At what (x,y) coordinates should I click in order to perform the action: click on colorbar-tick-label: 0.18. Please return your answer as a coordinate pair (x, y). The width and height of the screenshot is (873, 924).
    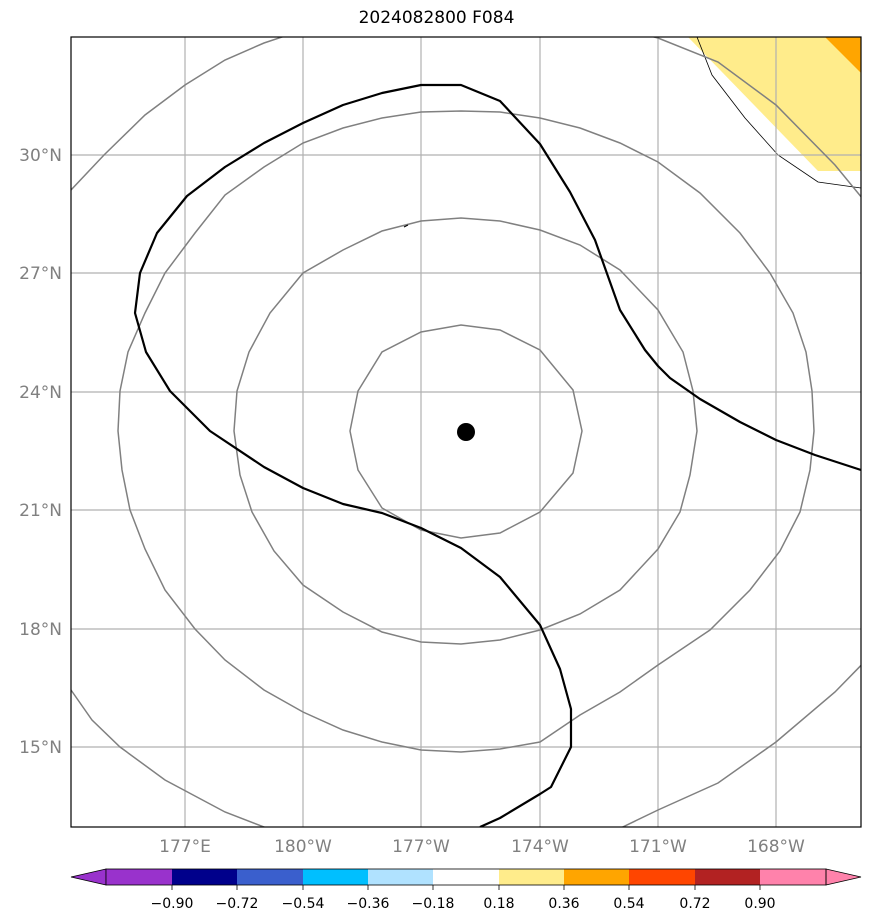
    Looking at the image, I should click on (498, 904).